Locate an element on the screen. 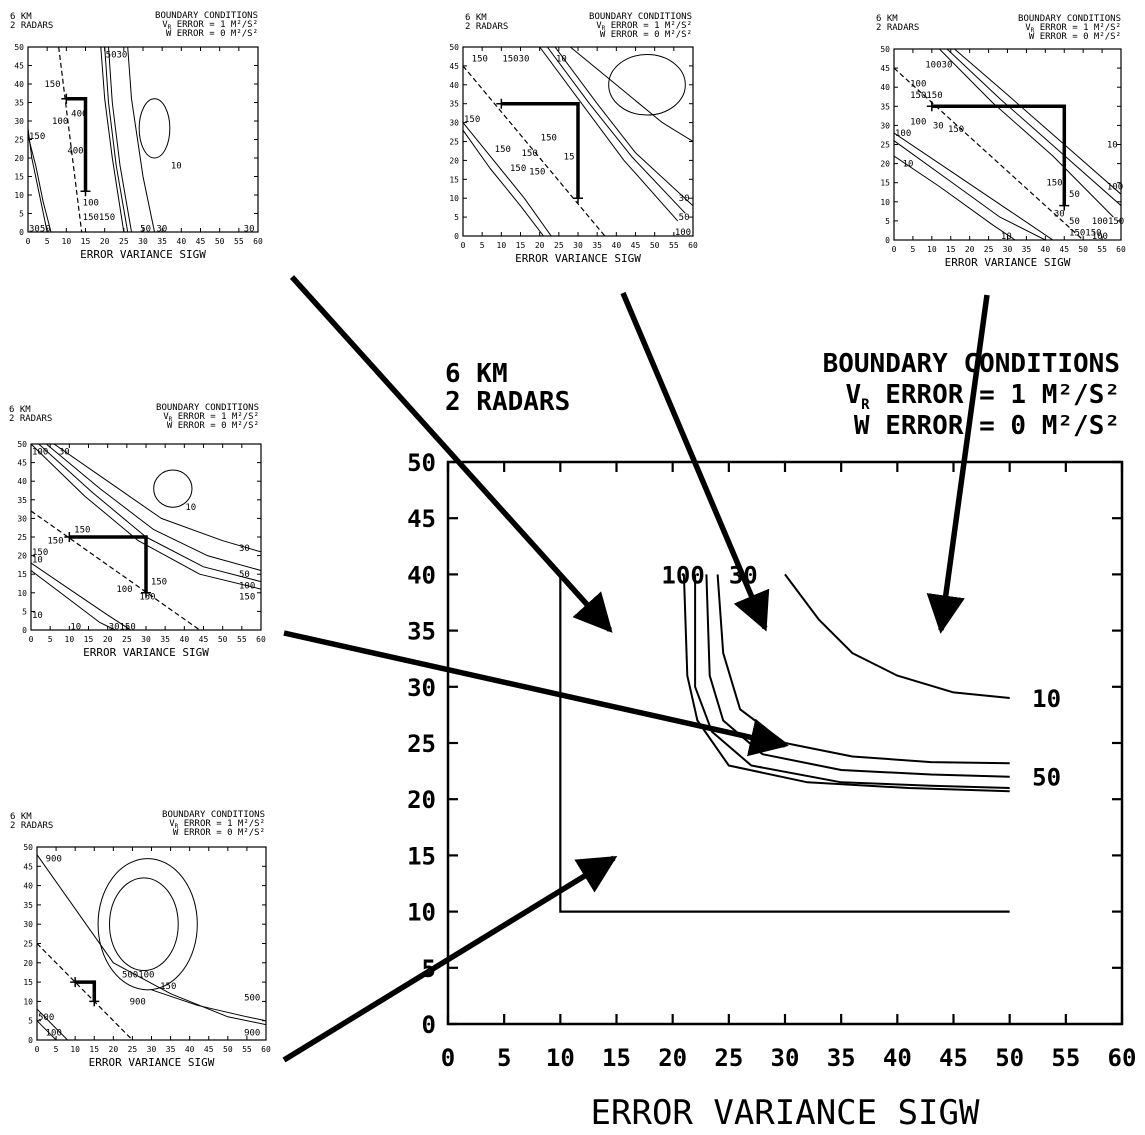  sensitivity-path is located at coordinates (108, 564).